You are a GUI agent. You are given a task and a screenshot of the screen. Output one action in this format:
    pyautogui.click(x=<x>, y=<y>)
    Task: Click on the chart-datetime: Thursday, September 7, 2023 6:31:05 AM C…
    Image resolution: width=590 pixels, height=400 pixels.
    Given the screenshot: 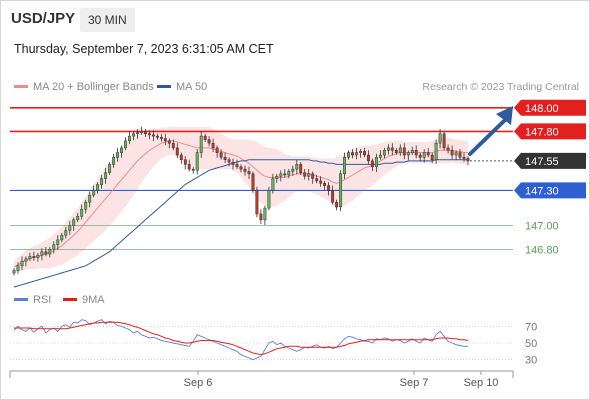 What is the action you would take?
    pyautogui.click(x=144, y=49)
    